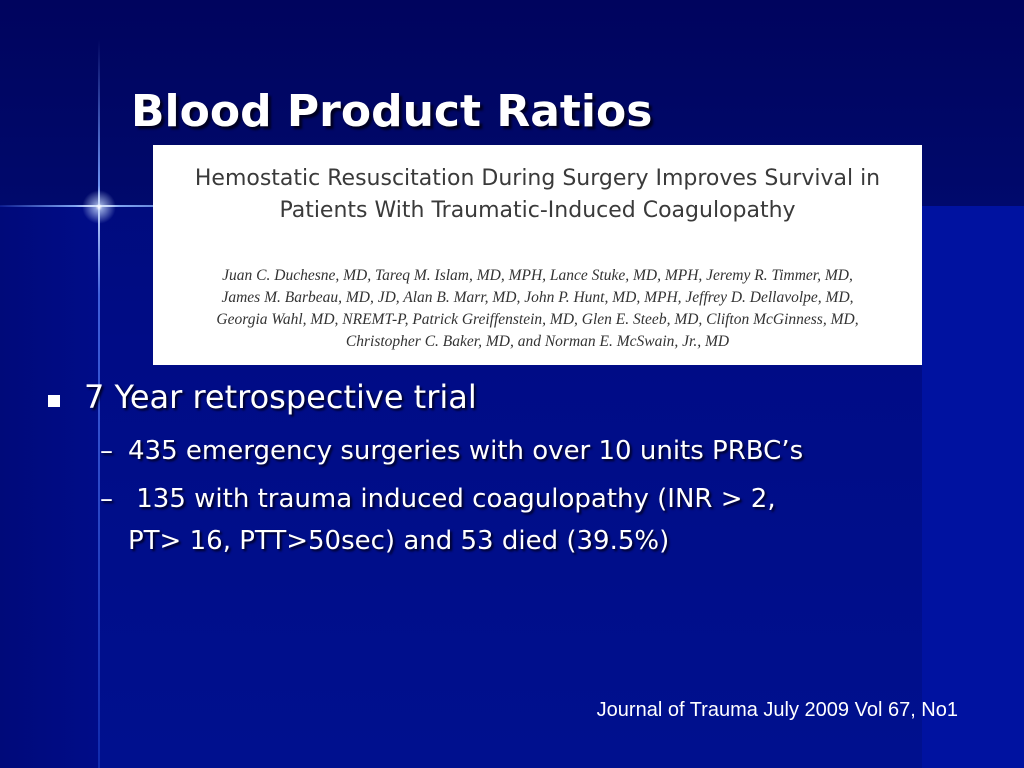 The width and height of the screenshot is (1024, 768). I want to click on citation: Journal of Trauma July 2009 Vol 67, No1, so click(777, 710).